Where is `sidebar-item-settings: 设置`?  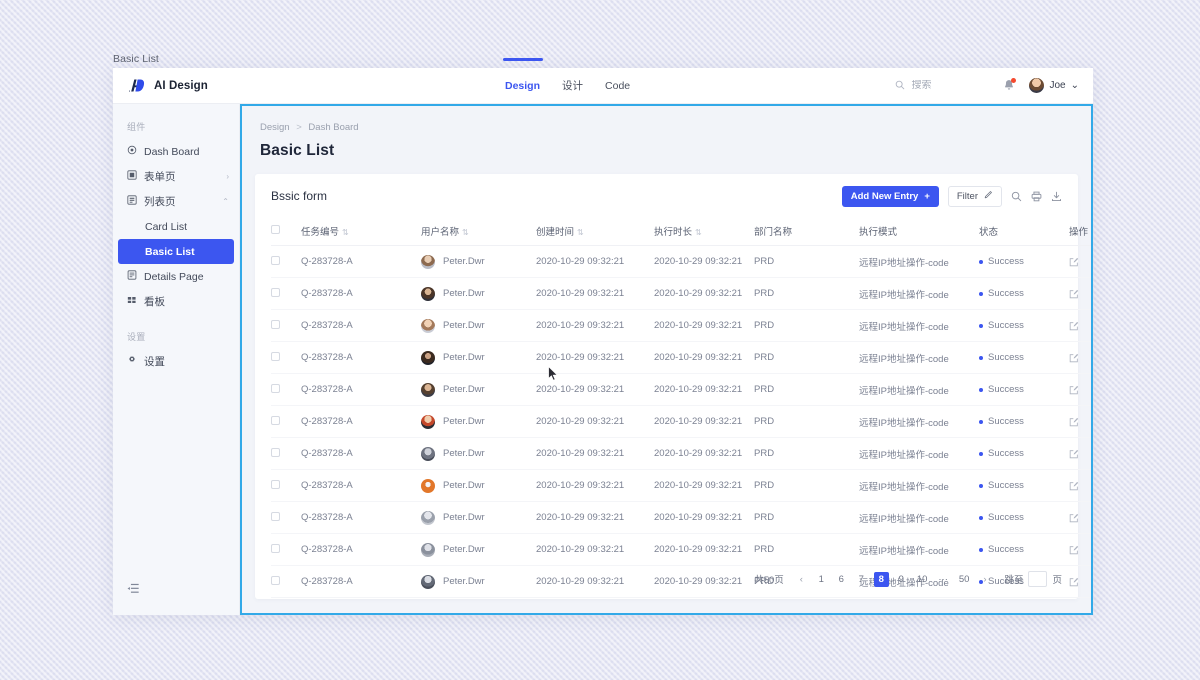 sidebar-item-settings: 设置 is located at coordinates (176, 361).